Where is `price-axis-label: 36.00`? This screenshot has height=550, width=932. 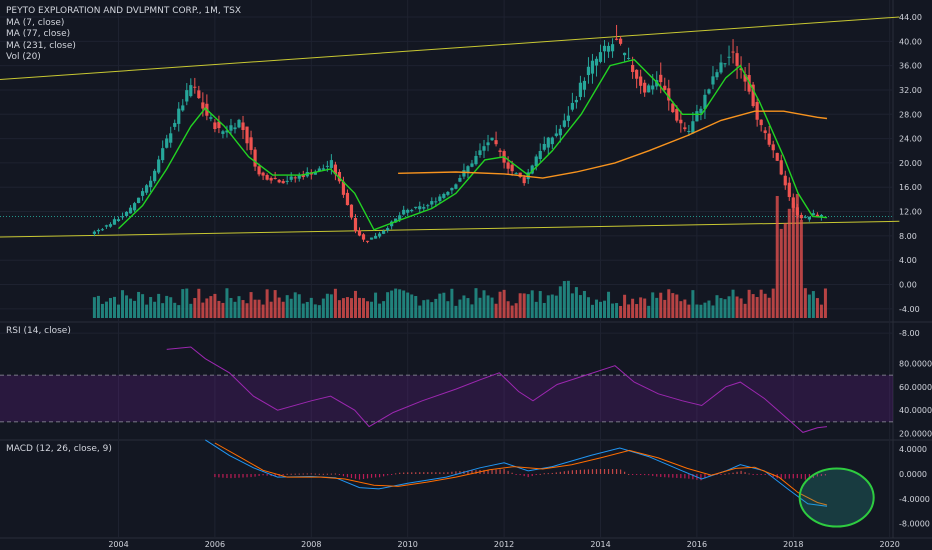 price-axis-label: 36.00 is located at coordinates (910, 66).